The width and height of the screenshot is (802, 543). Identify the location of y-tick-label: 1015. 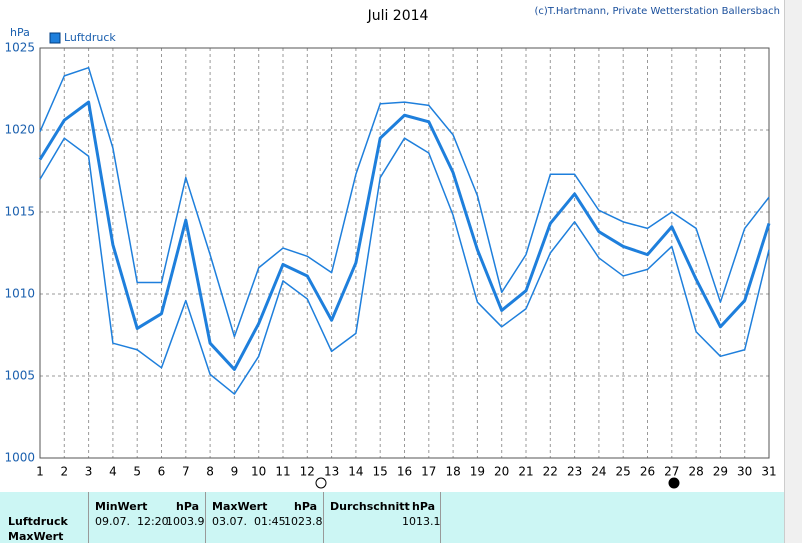
(19, 212).